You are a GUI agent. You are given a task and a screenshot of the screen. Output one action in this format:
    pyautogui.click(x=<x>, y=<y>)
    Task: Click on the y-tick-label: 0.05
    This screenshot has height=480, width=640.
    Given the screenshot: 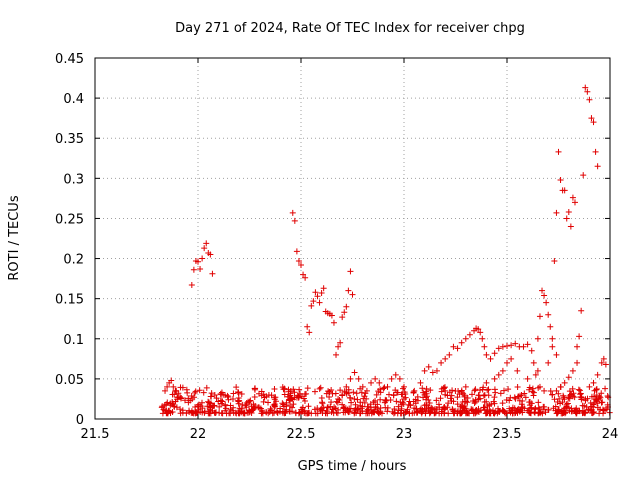 What is the action you would take?
    pyautogui.click(x=69, y=380)
    